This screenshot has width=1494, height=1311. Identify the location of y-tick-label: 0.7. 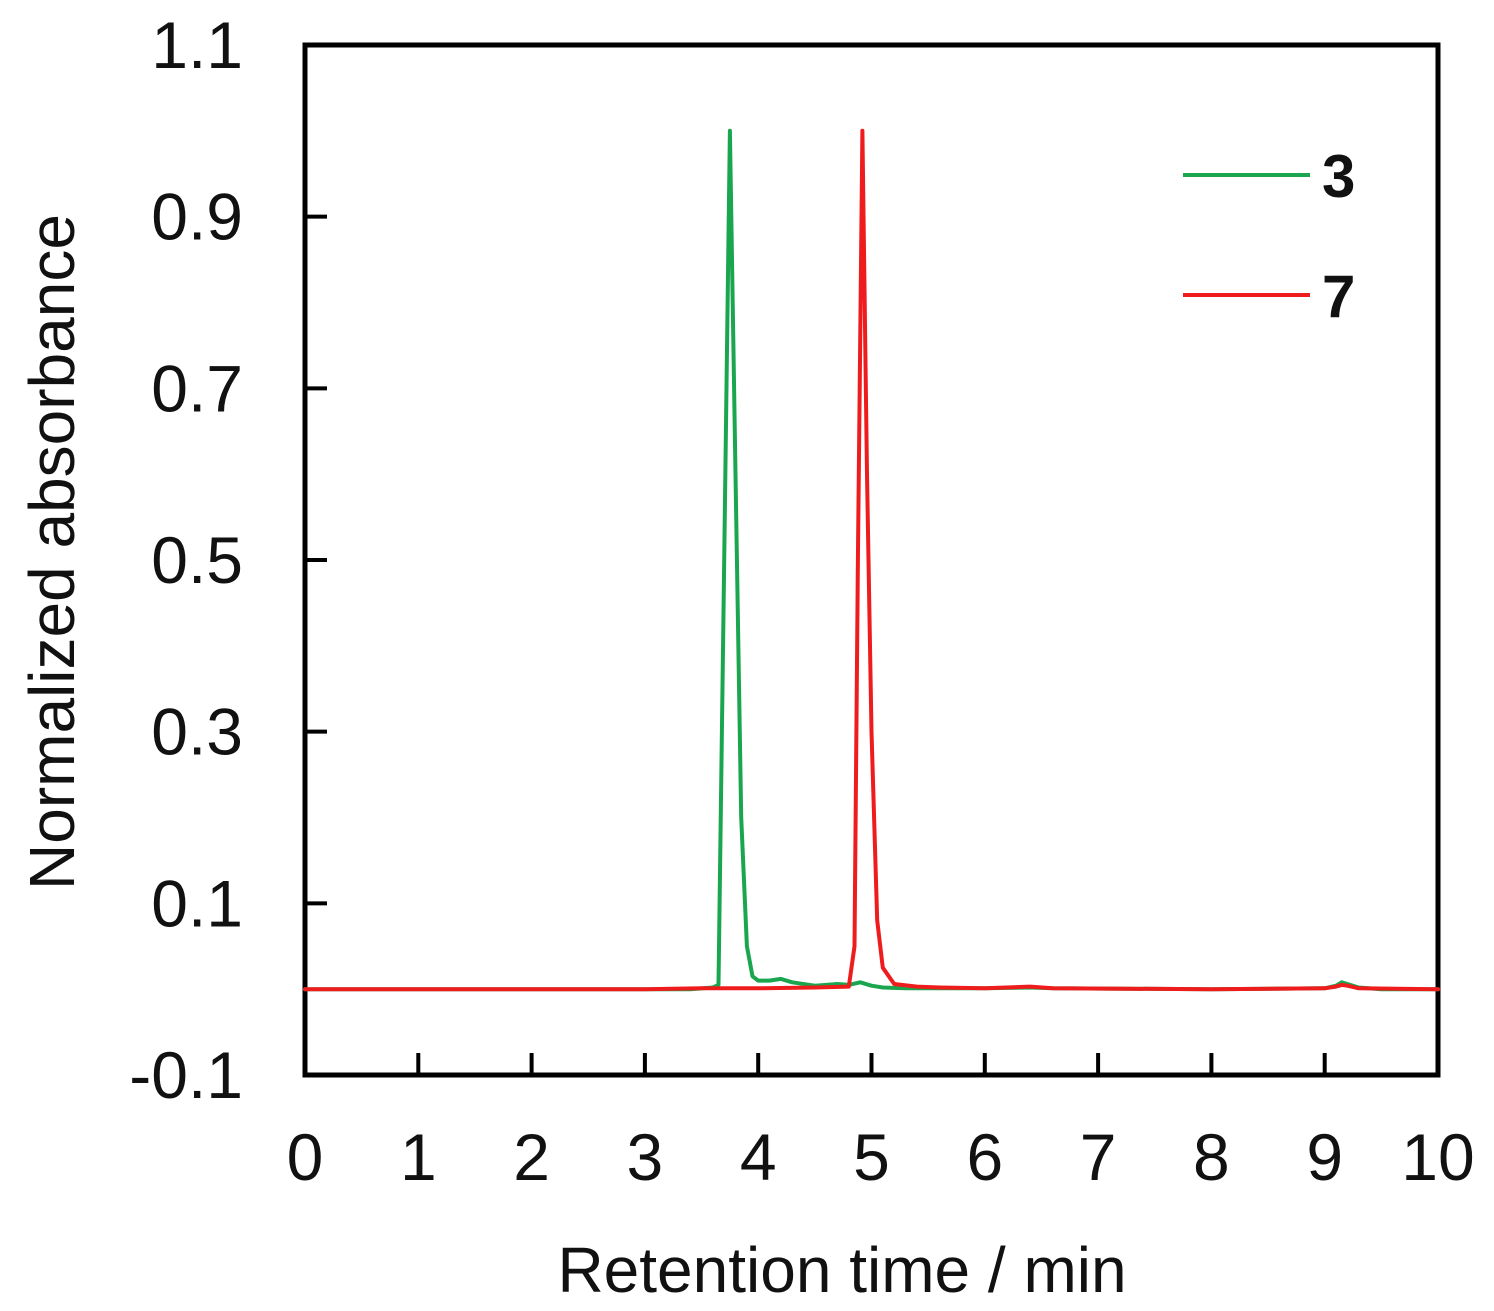
(197, 388).